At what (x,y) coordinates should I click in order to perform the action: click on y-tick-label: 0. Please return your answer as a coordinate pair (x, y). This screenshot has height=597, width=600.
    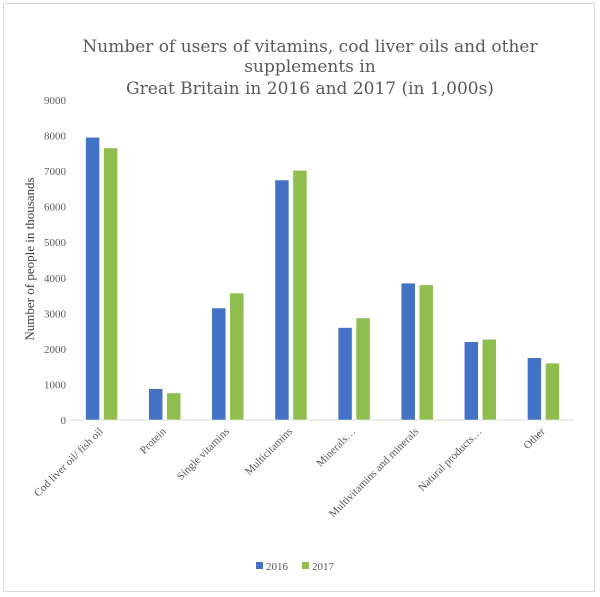
    Looking at the image, I should click on (64, 421).